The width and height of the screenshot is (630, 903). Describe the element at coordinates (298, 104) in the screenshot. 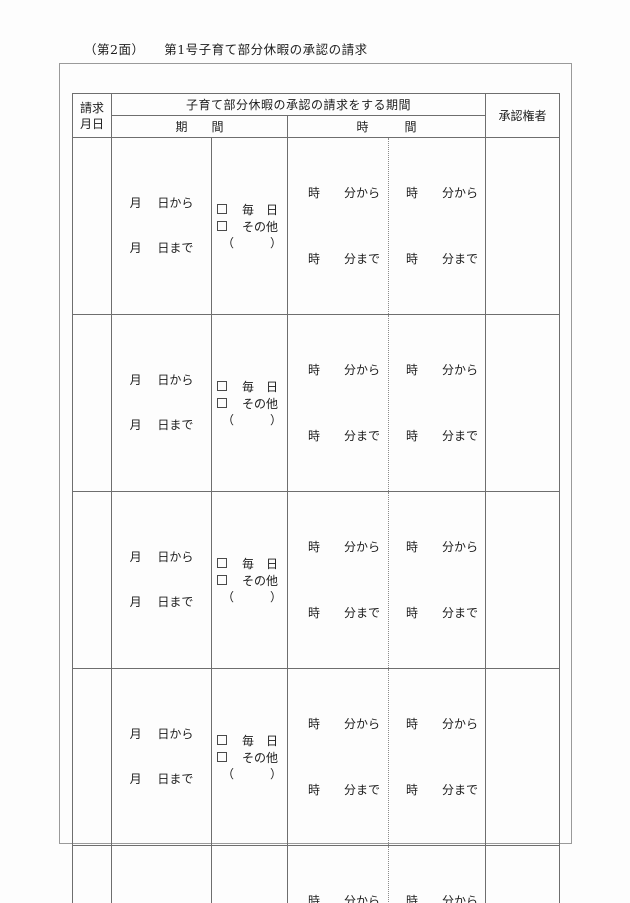

I see `header-period-span: 子育て部分休暇の承認の請求をする期間` at that location.